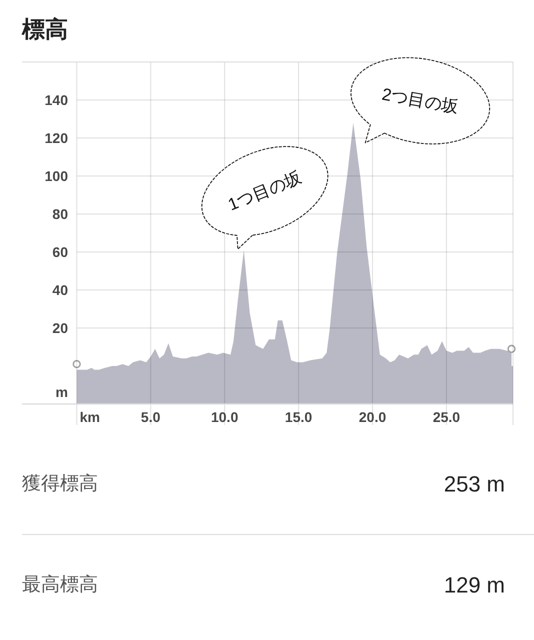 This screenshot has width=534, height=640. What do you see at coordinates (45, 29) in the screenshot?
I see `title: 標高` at bounding box center [45, 29].